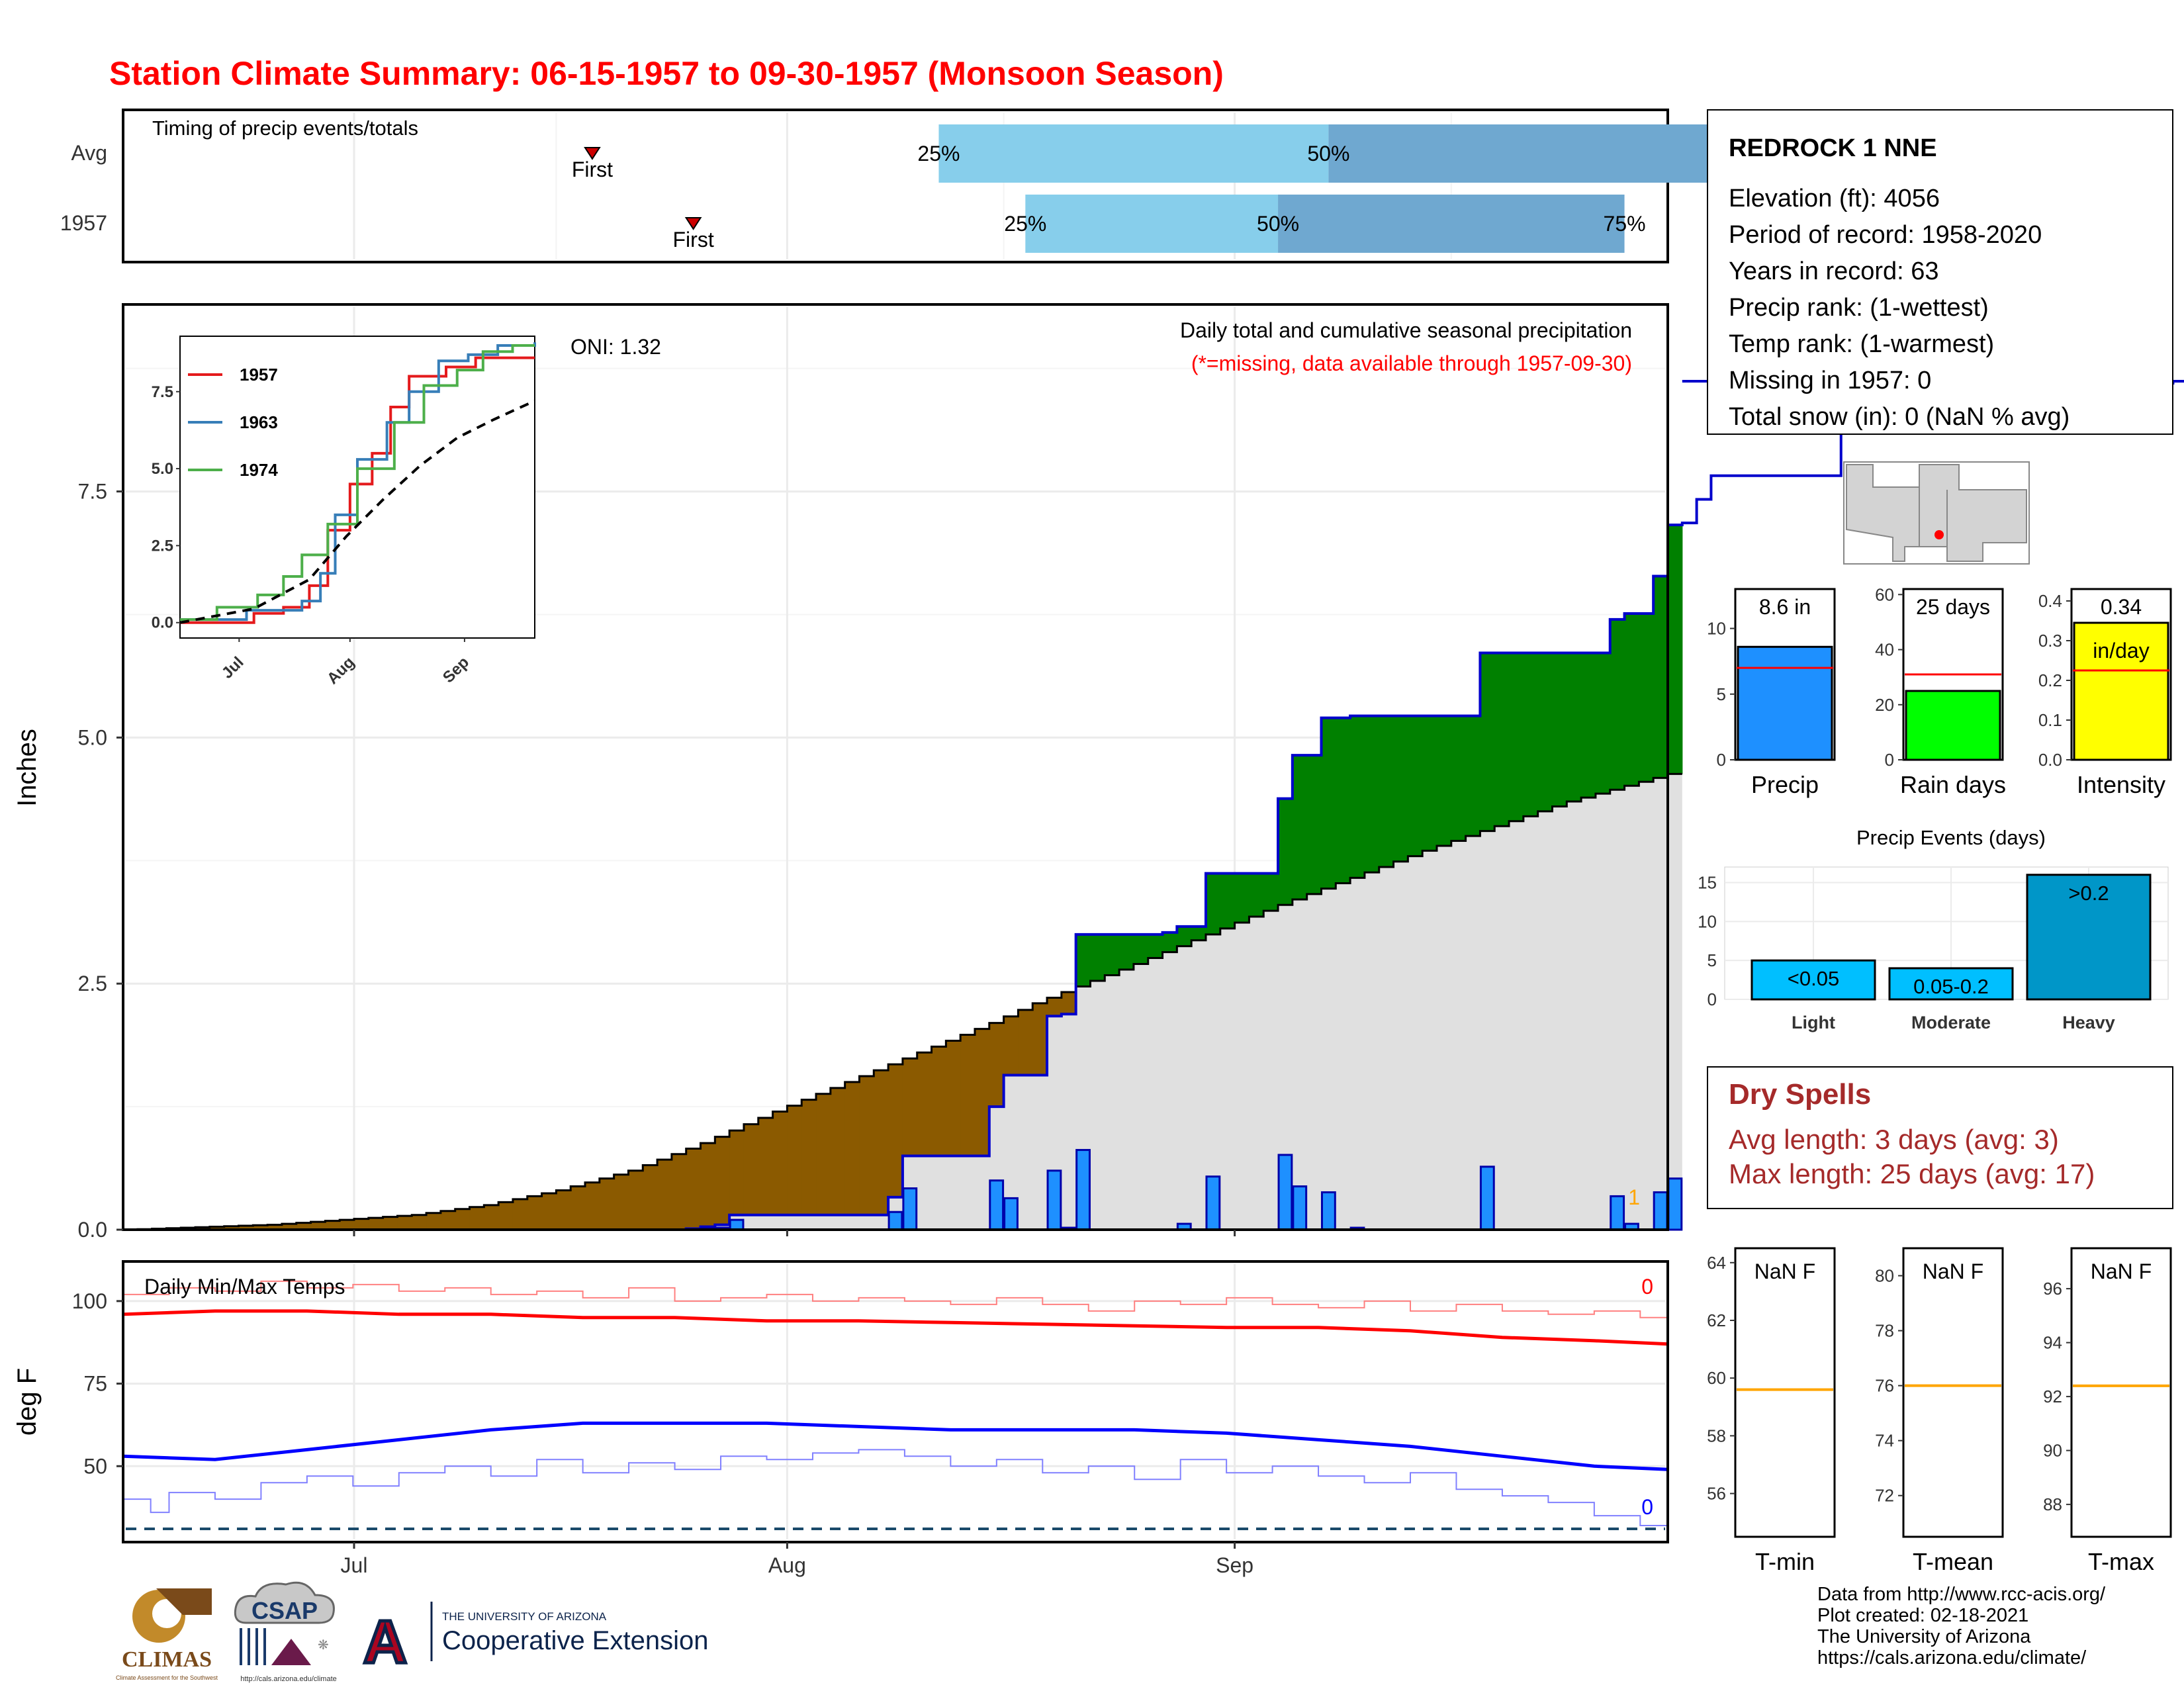 This screenshot has height=1691, width=2184. What do you see at coordinates (1885, 650) in the screenshot?
I see `summary-ytick-label: 40` at bounding box center [1885, 650].